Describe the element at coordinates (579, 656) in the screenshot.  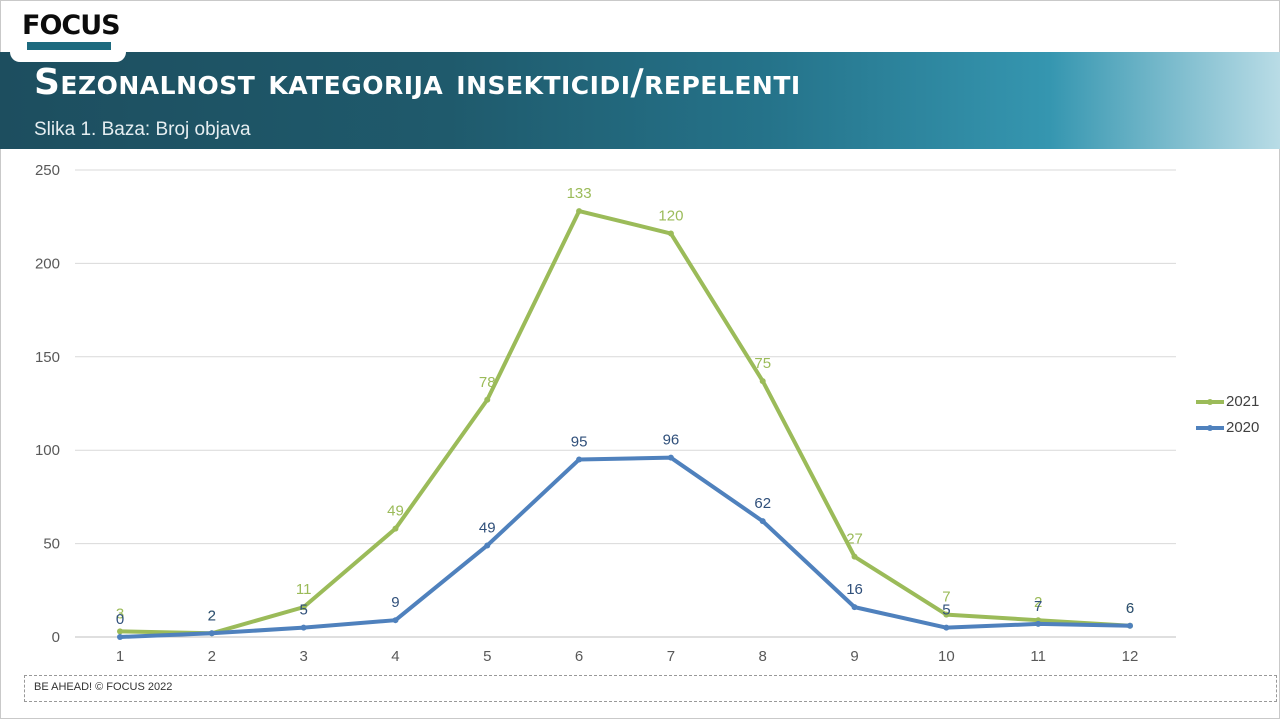
I see `x-tick-label: 6` at that location.